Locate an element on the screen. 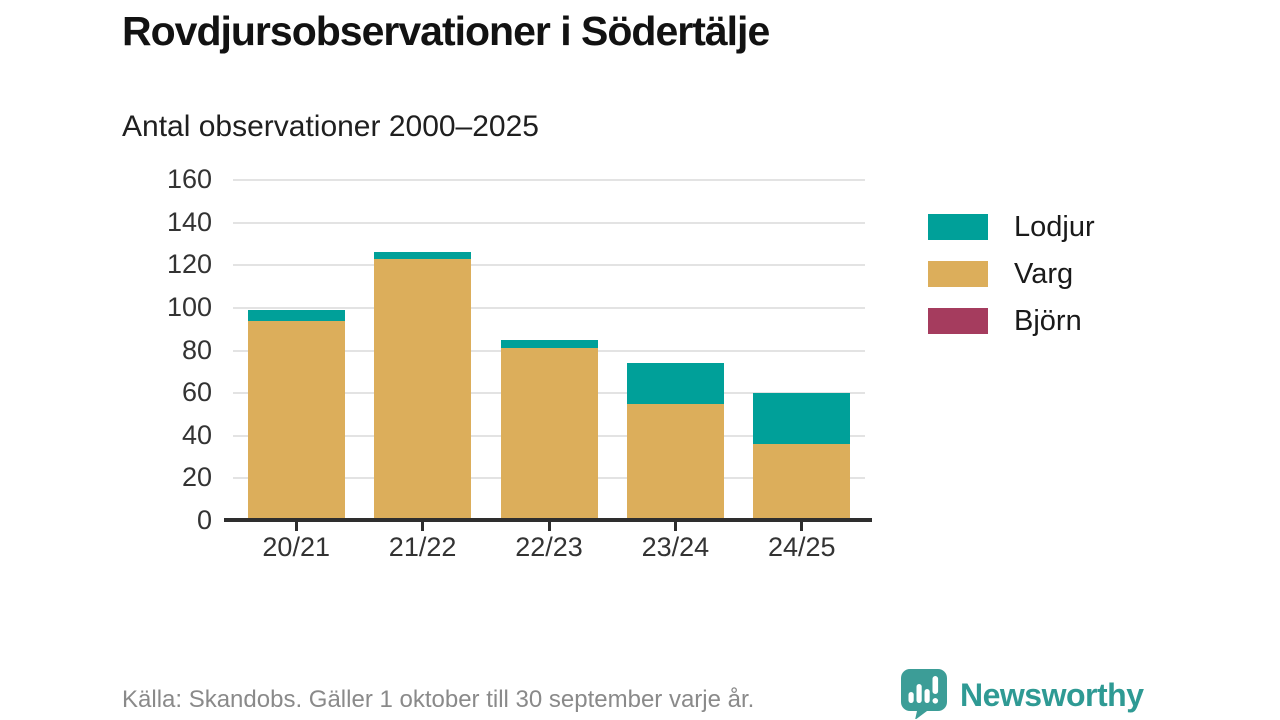  bar-chart-speech-bubble-icon is located at coordinates (923, 693).